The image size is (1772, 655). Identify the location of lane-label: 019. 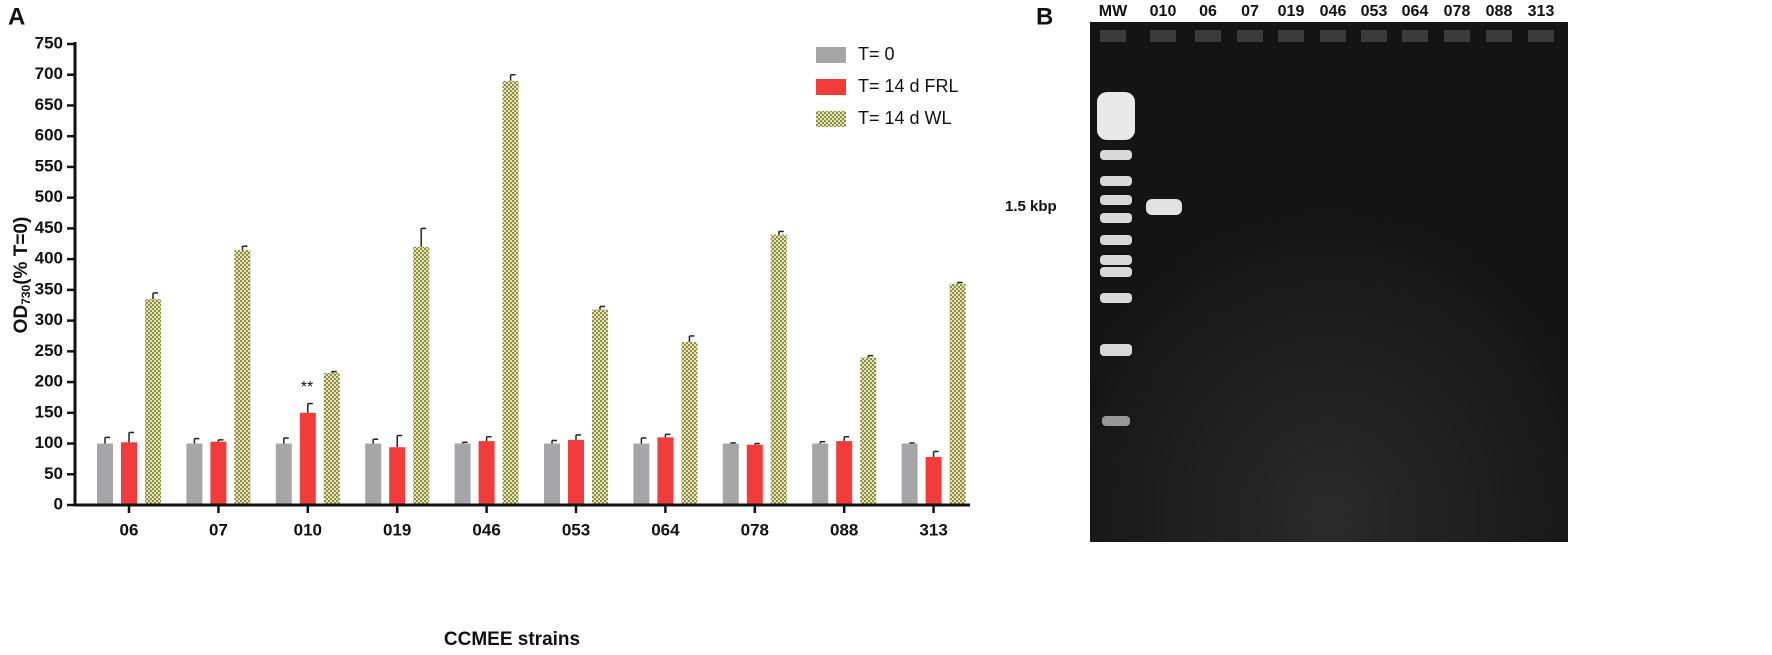
(1291, 11).